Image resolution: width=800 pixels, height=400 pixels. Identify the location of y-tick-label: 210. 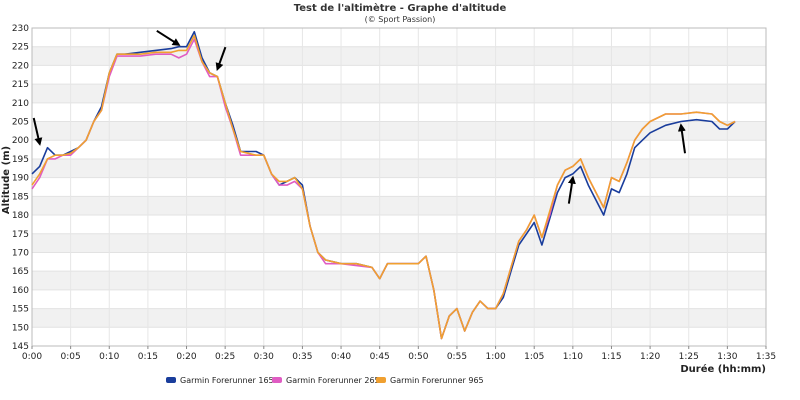
(20, 104).